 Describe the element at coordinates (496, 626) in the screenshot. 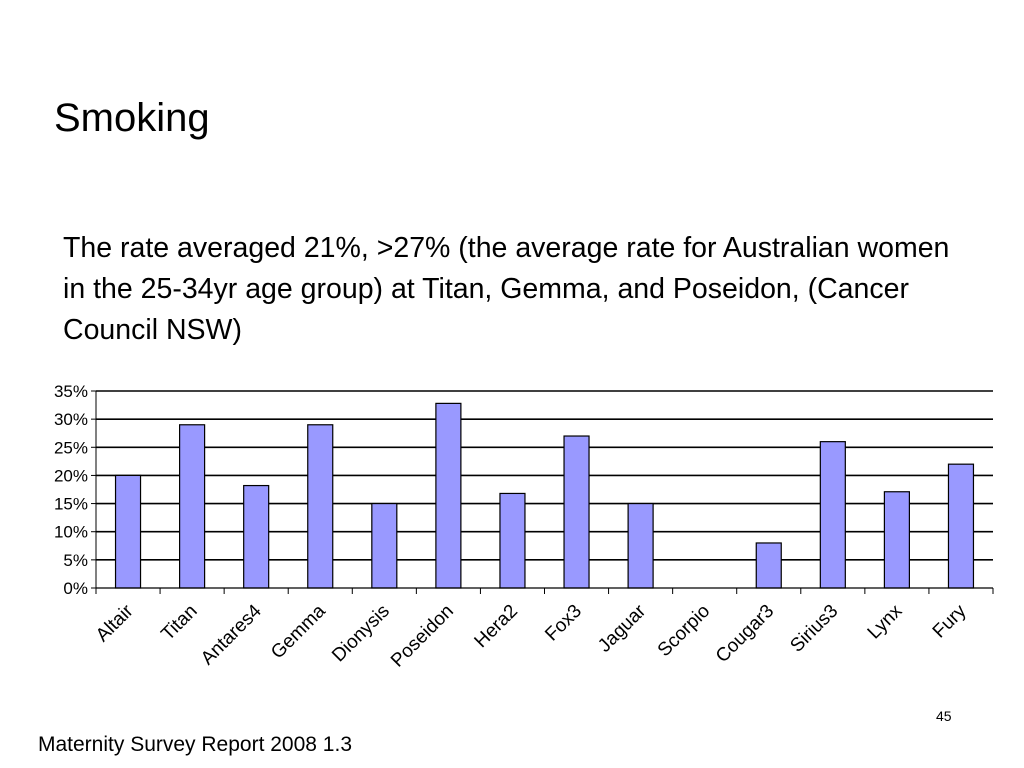

I see `x-tick-label: Hera2` at that location.